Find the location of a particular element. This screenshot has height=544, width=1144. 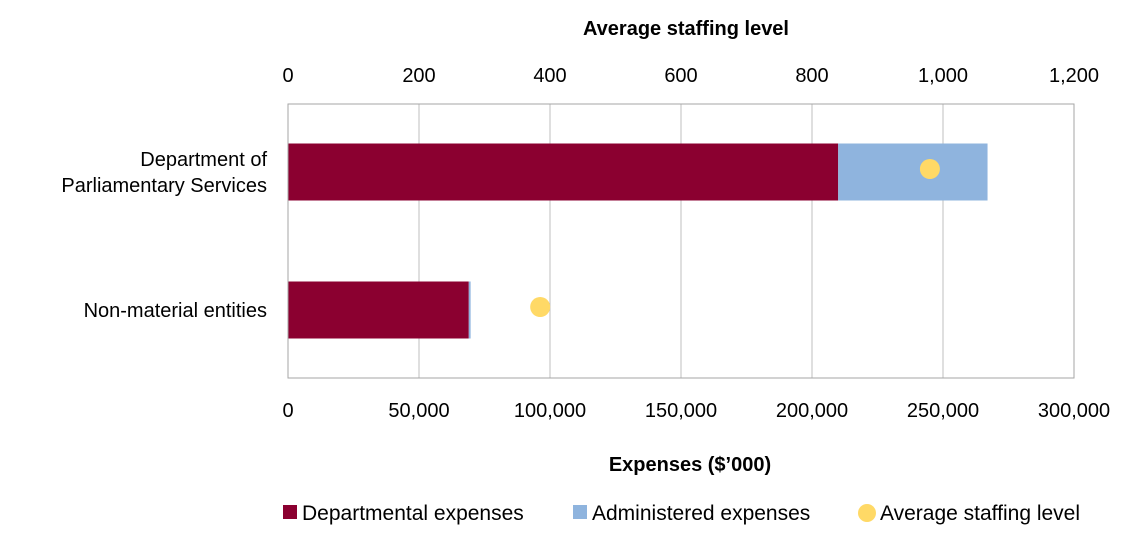

x2-tick-label: 200 is located at coordinates (418, 76).